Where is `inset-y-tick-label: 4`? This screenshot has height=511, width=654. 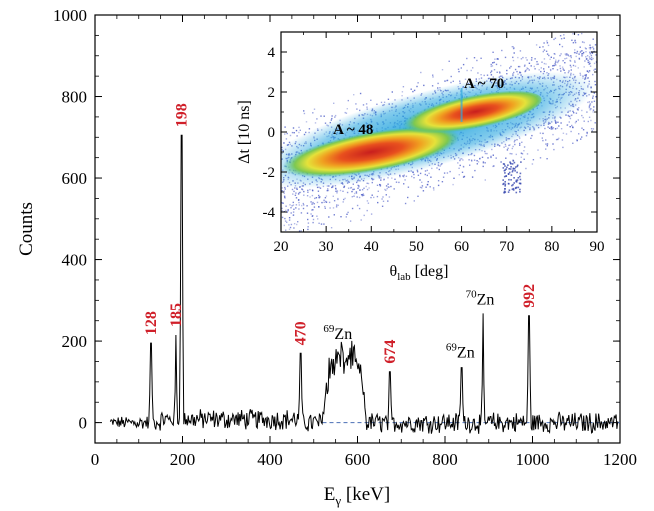 inset-y-tick-label: 4 is located at coordinates (272, 53).